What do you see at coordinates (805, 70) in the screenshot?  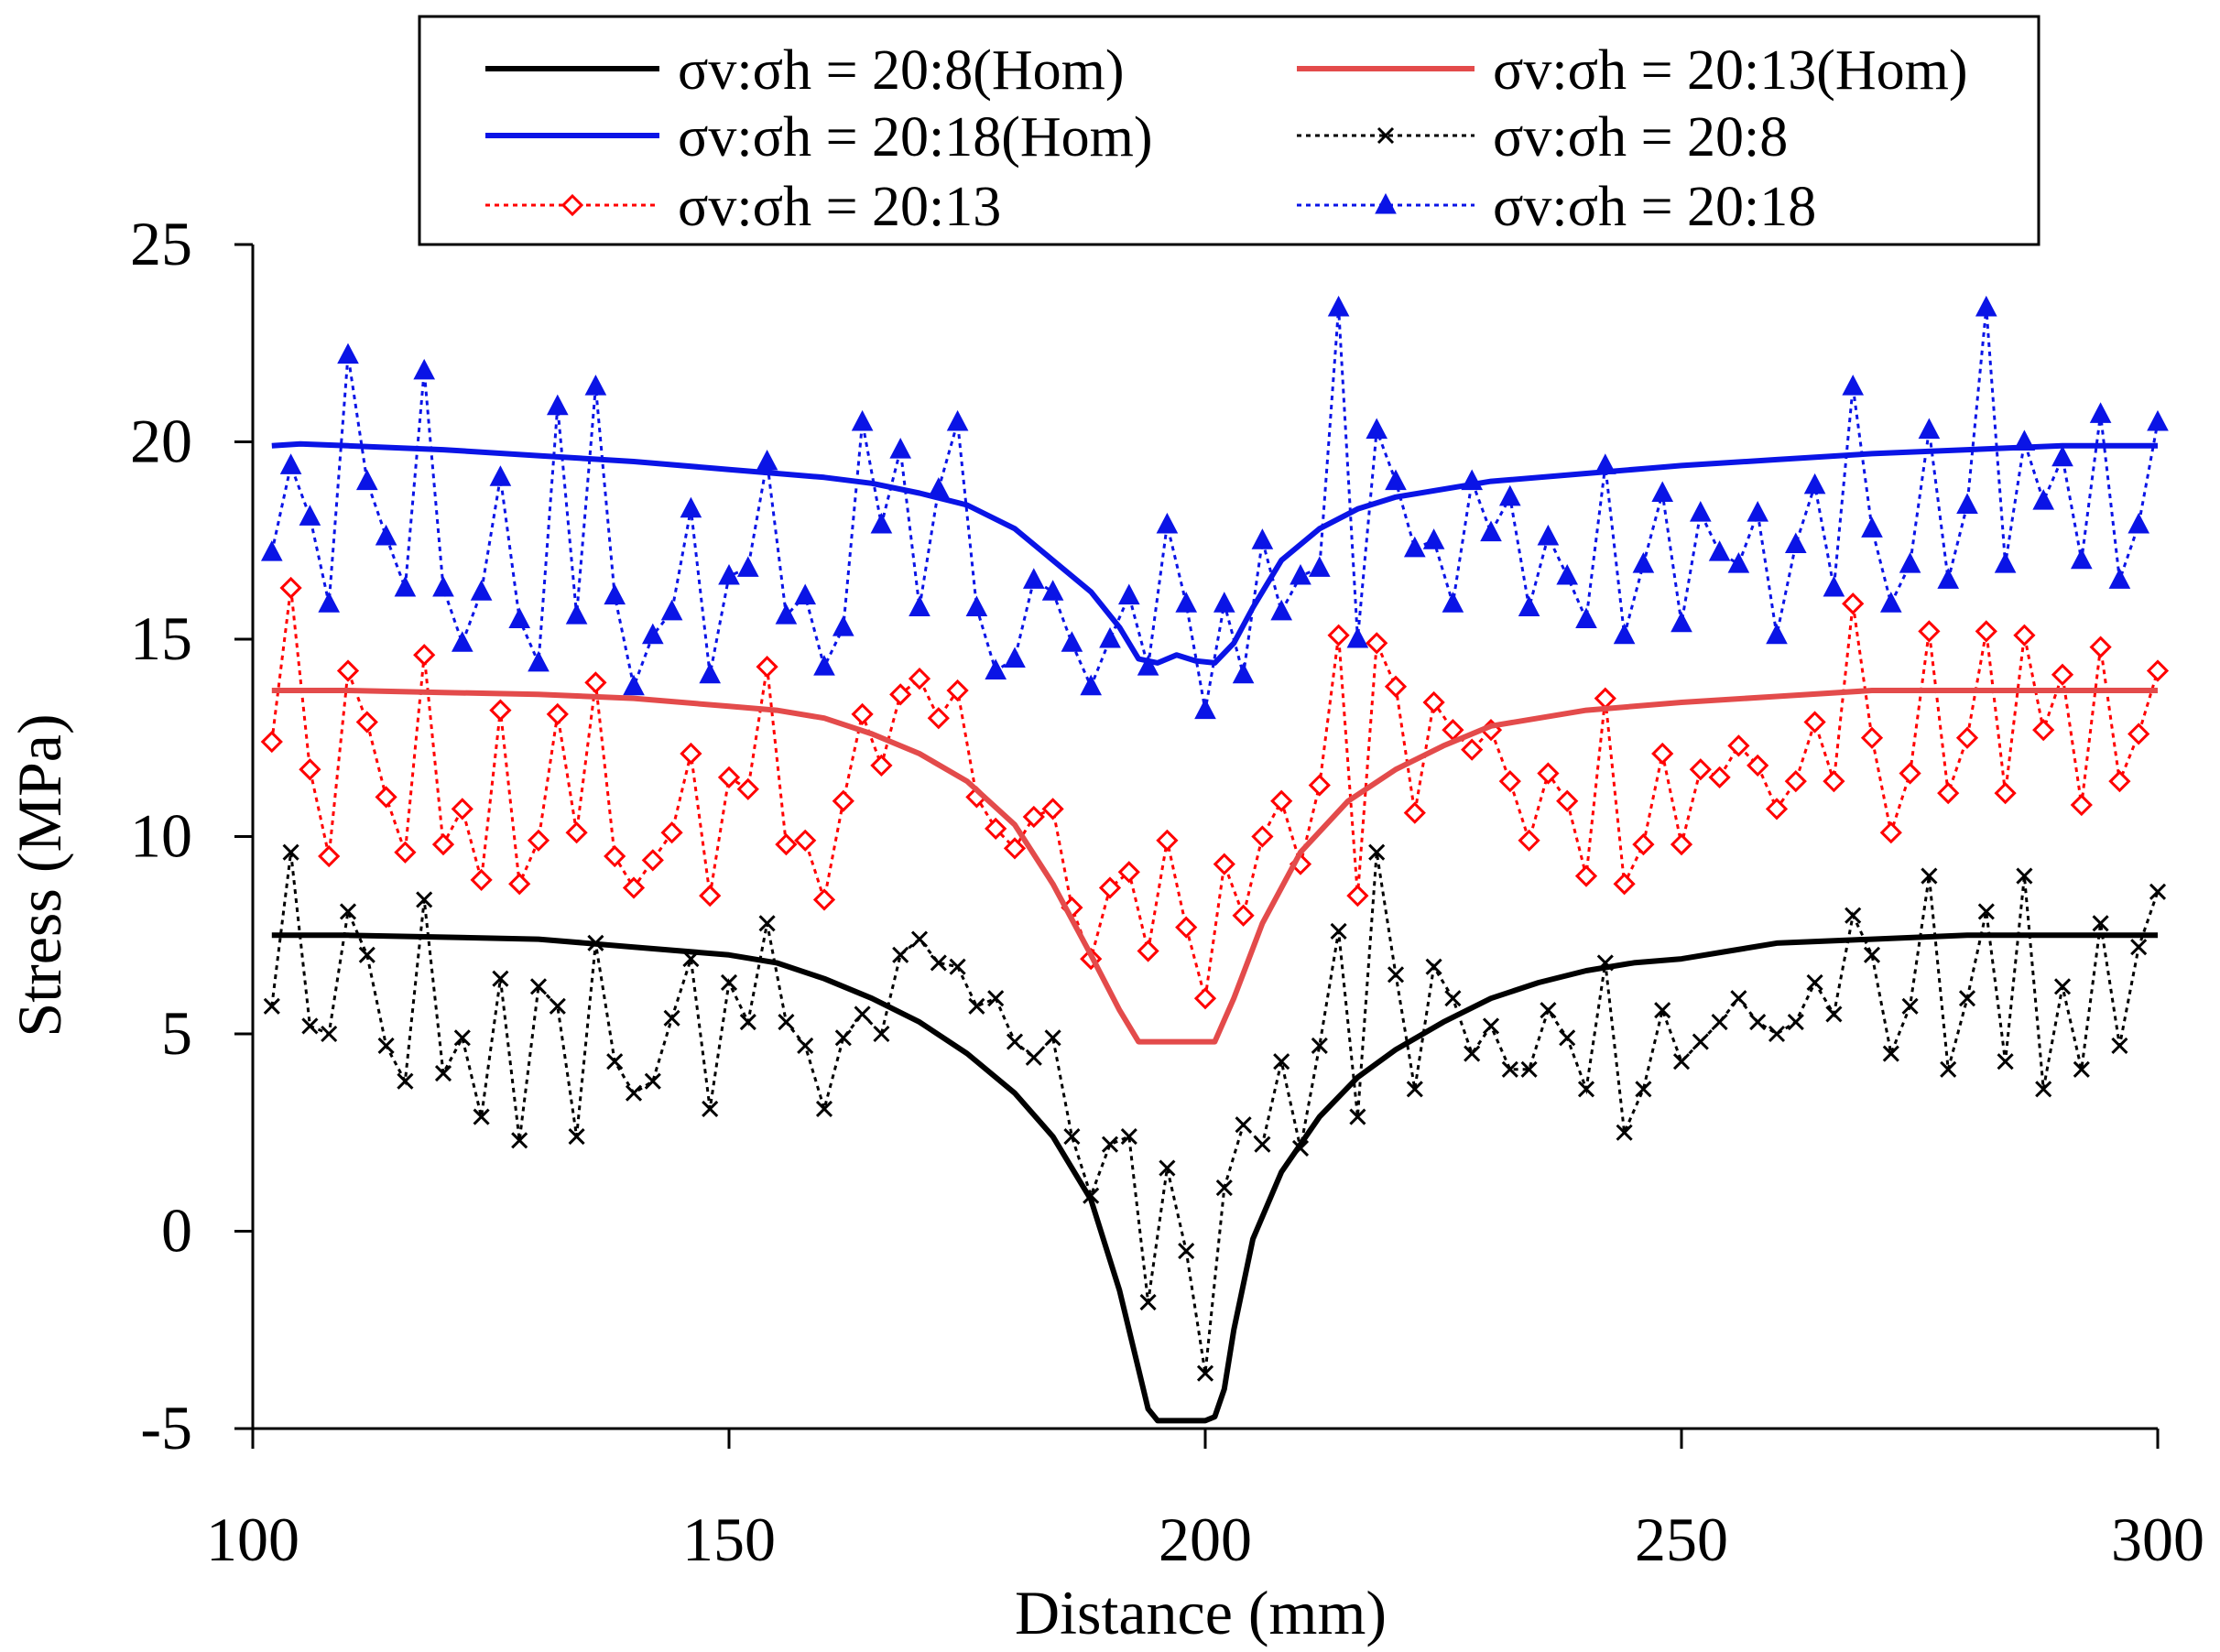 I see `legend-item: σv:σh = 20:8(Hom)` at bounding box center [805, 70].